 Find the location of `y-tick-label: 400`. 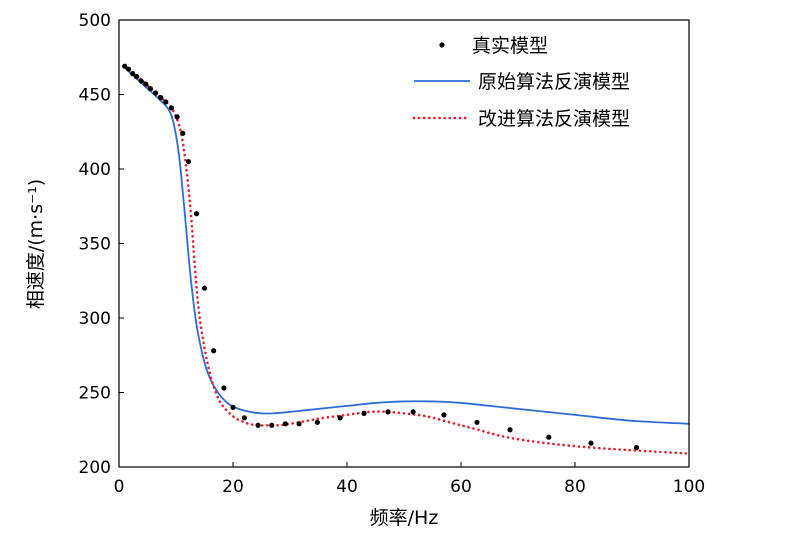

y-tick-label: 400 is located at coordinates (95, 170).